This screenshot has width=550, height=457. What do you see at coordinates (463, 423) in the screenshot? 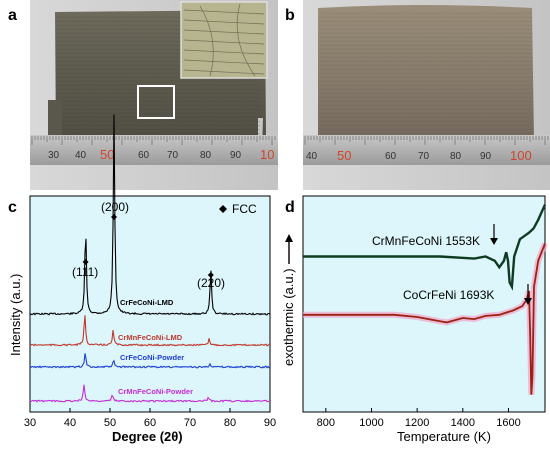
I see `dsc-x-tick-label: 1400` at bounding box center [463, 423].